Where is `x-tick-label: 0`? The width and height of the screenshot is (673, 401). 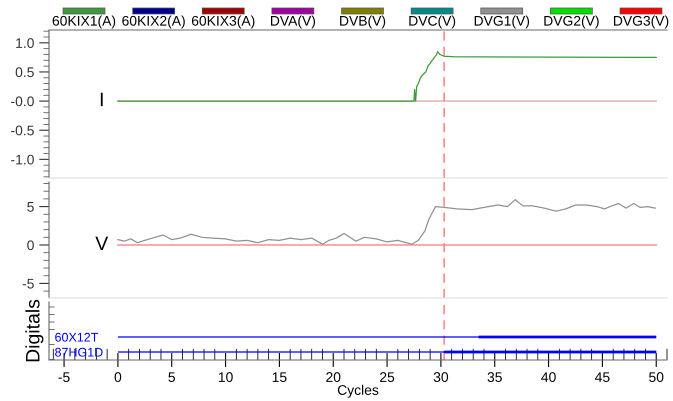 x-tick-label: 0 is located at coordinates (118, 377).